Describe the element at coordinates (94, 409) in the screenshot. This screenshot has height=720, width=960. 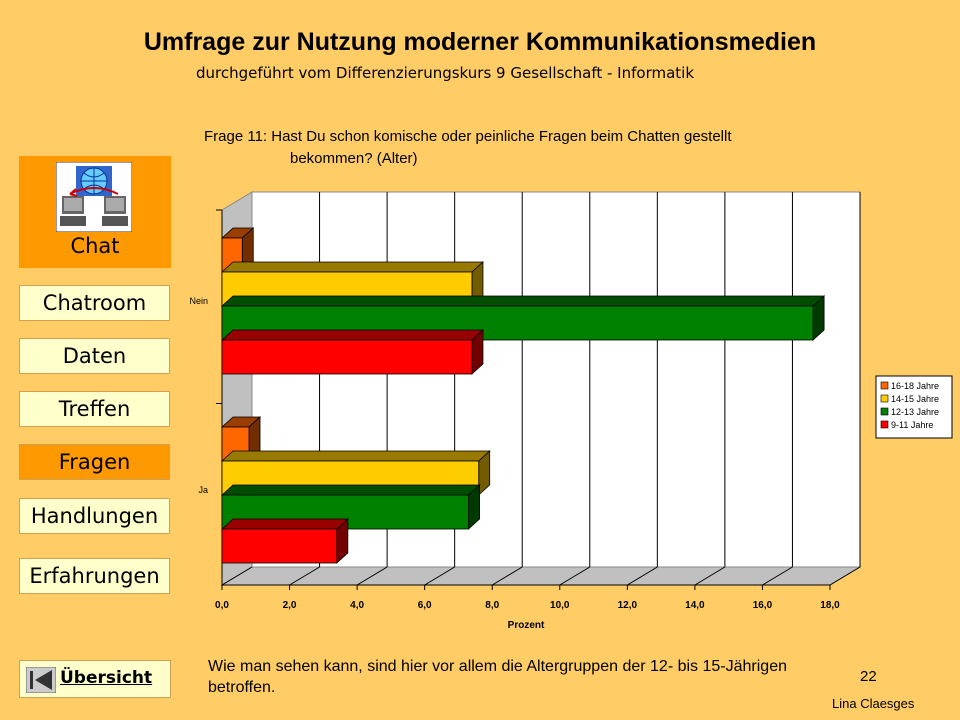
I see `nav-button-treffen: Treffen` at that location.